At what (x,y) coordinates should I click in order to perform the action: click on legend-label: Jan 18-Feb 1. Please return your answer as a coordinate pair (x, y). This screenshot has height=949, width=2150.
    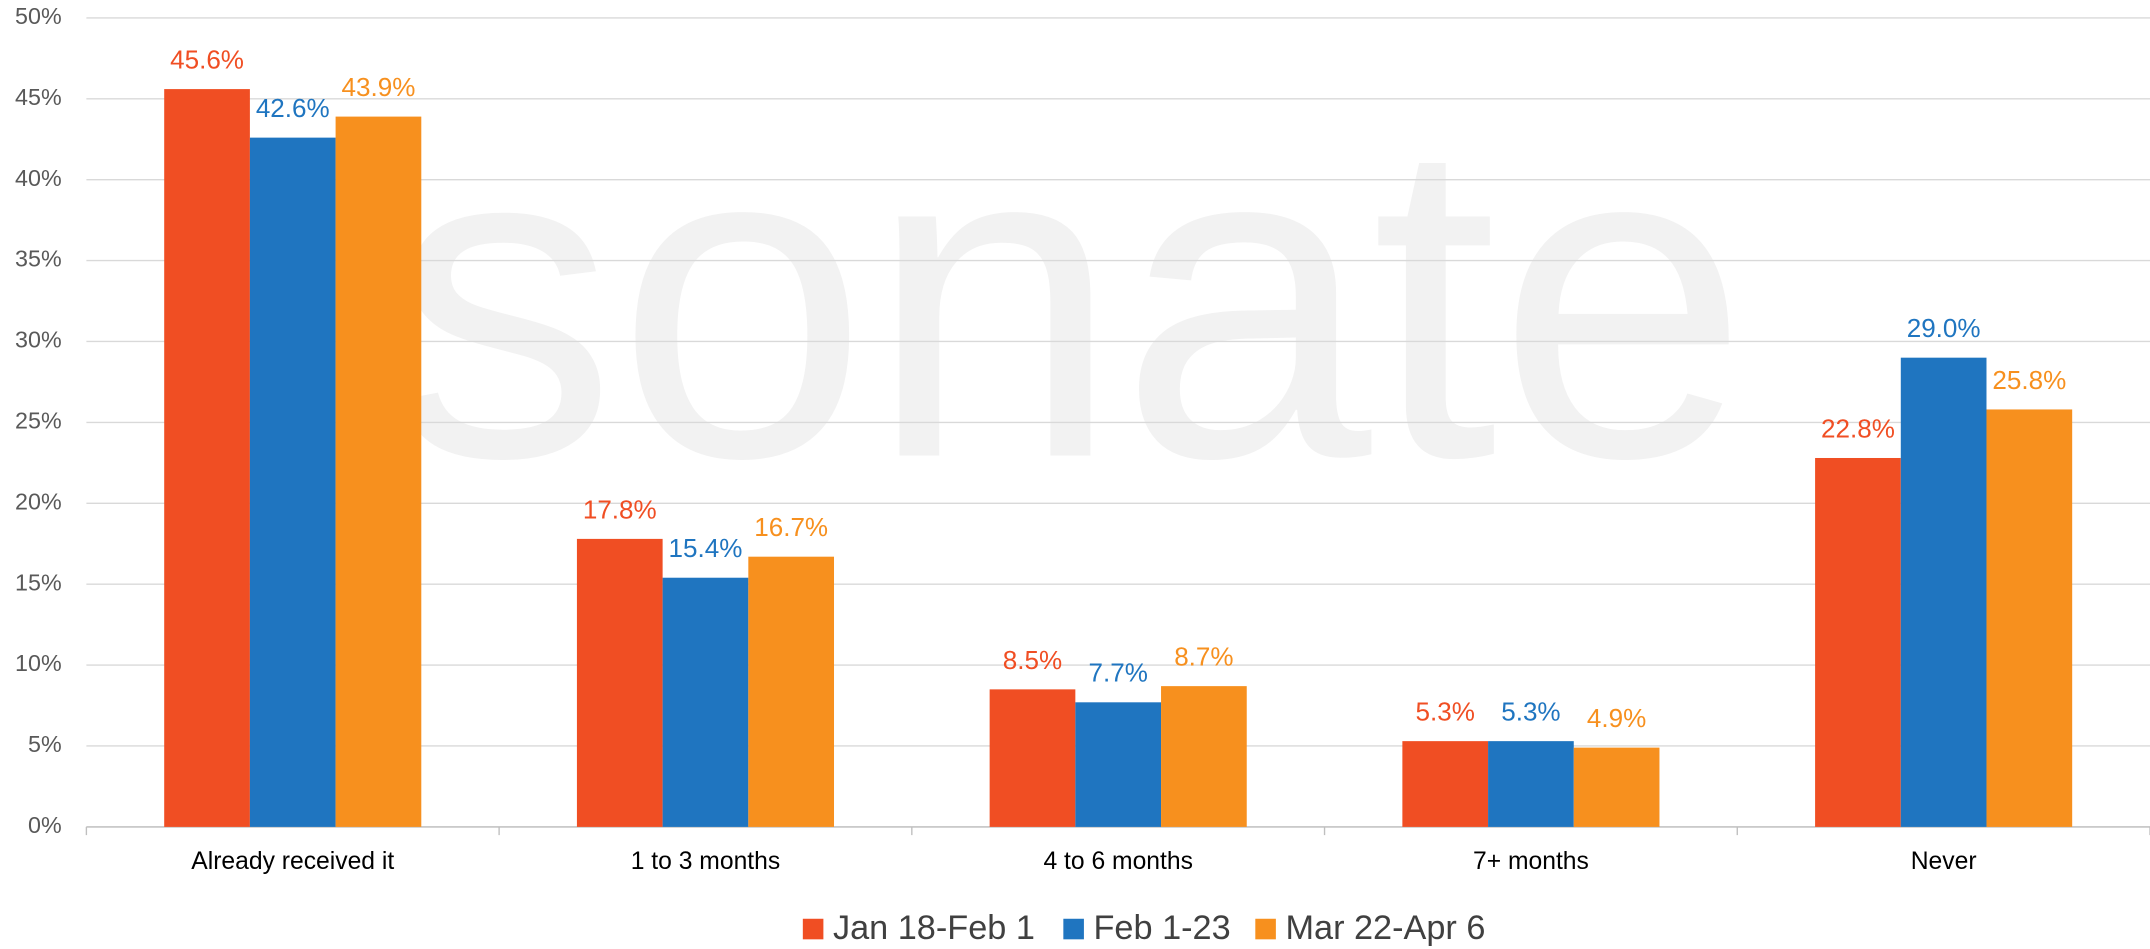
    Looking at the image, I should click on (934, 928).